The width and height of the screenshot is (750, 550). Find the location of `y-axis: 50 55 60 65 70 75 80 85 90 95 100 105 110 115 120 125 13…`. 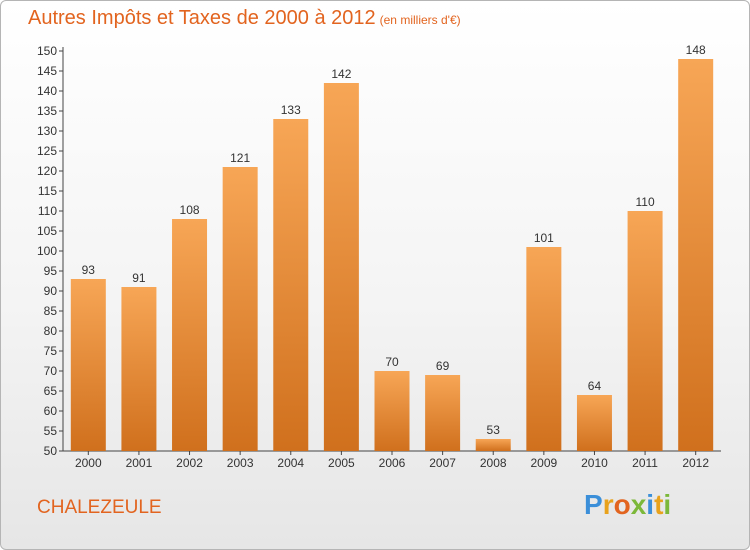

y-axis: 50 55 60 65 70 75 80 85 90 95 100 105 110 115 120 125 13… is located at coordinates (50, 251).